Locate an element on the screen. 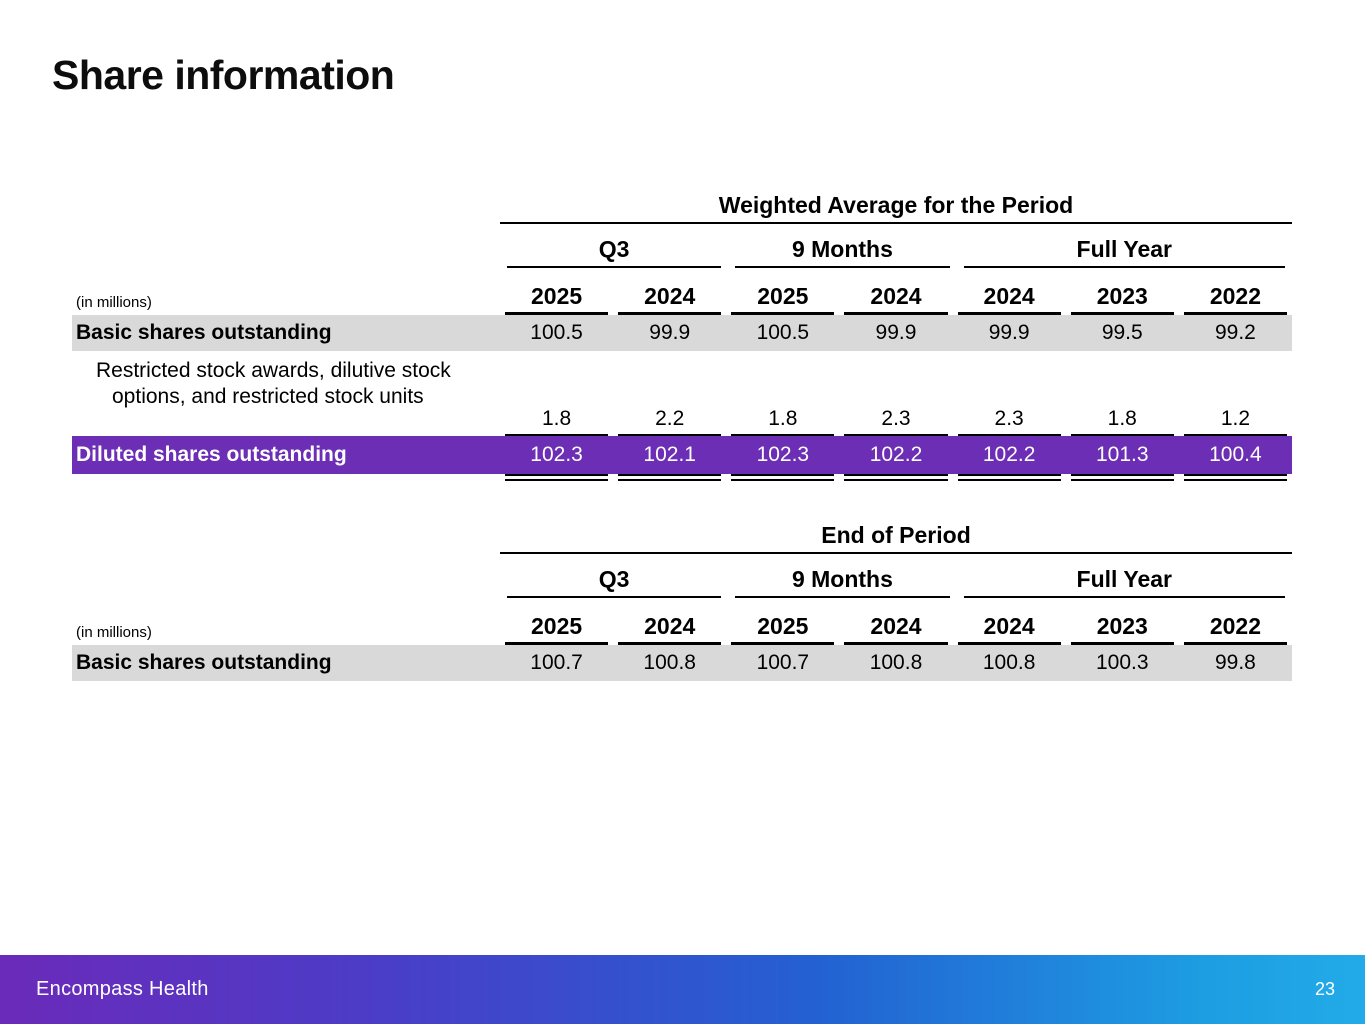  row-label: Diluted shares outstanding is located at coordinates (211, 454).